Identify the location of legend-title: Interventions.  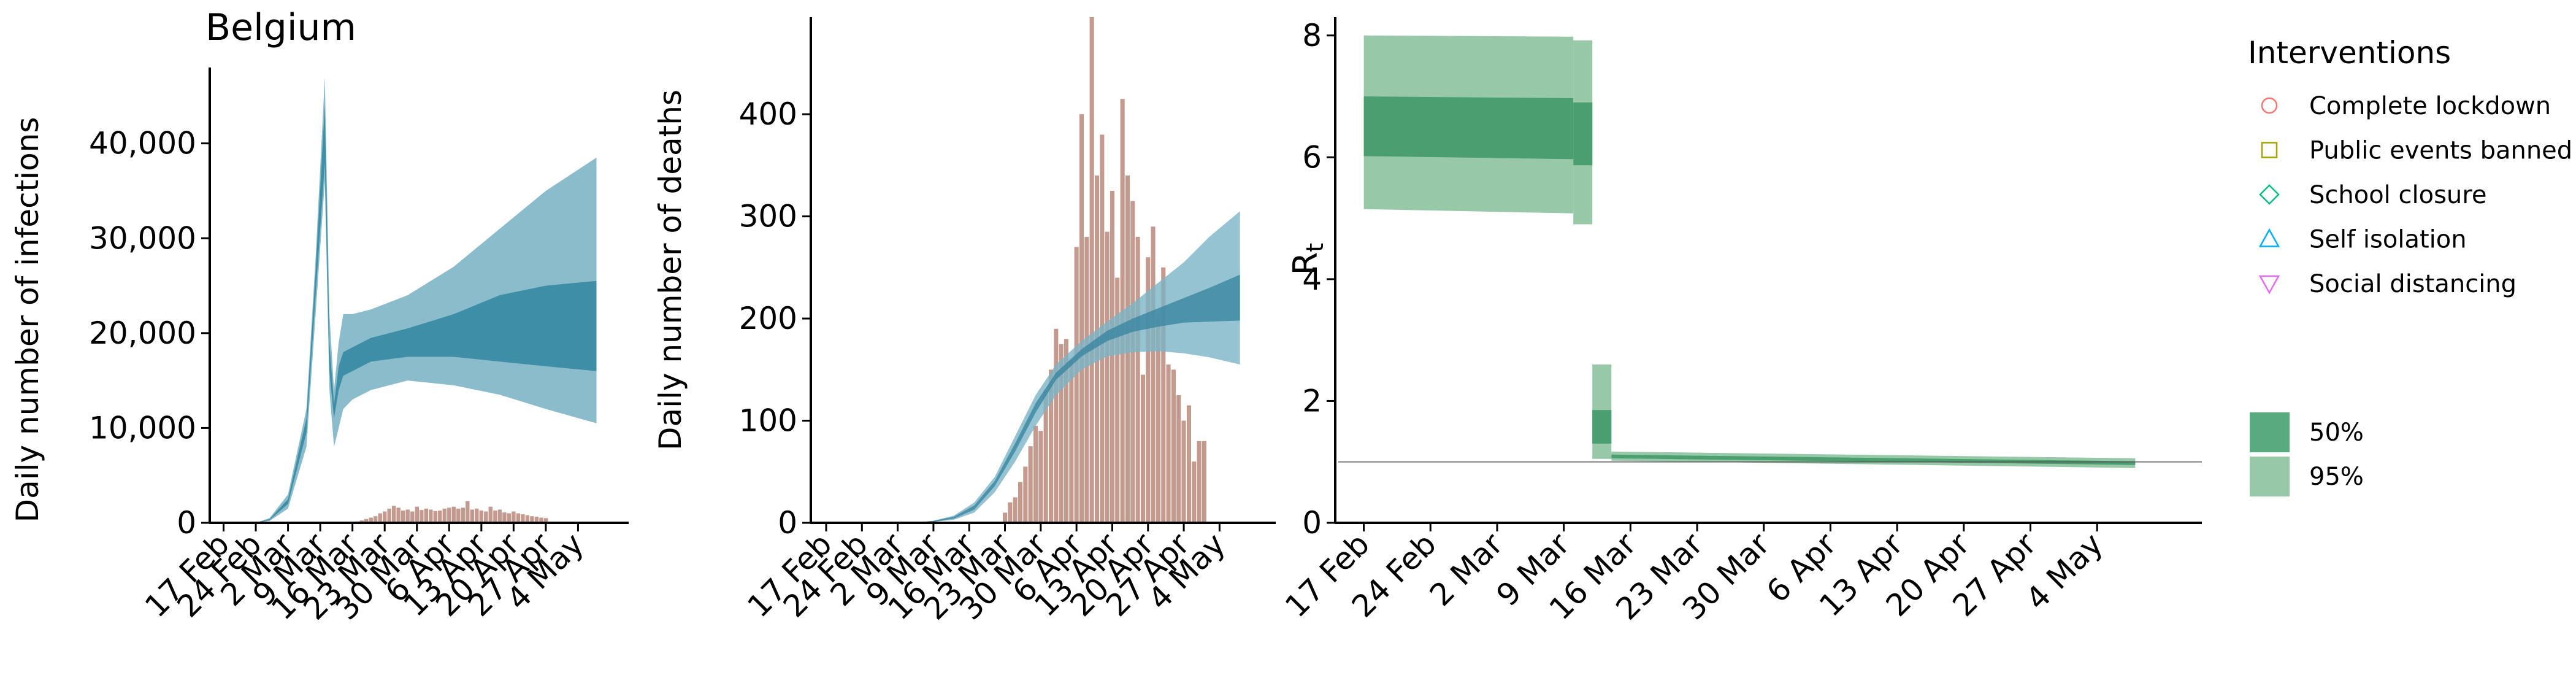
(2349, 53).